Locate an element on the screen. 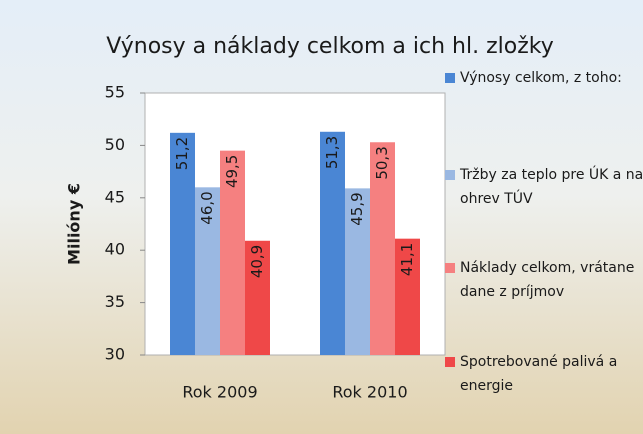  y-tick-label: 45 is located at coordinates (115, 196).